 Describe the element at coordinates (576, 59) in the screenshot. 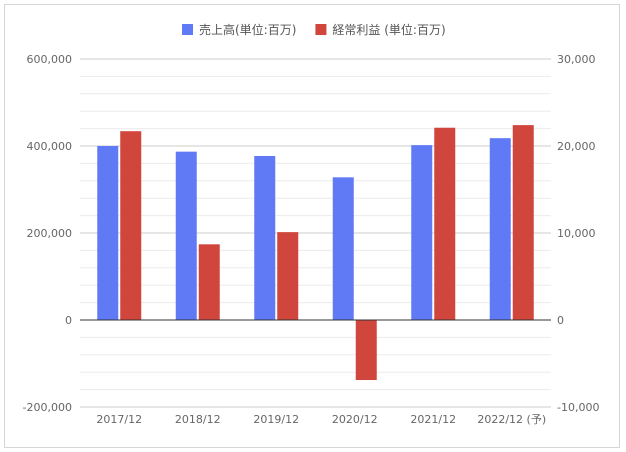

I see `right-tick-label: 30,000` at that location.